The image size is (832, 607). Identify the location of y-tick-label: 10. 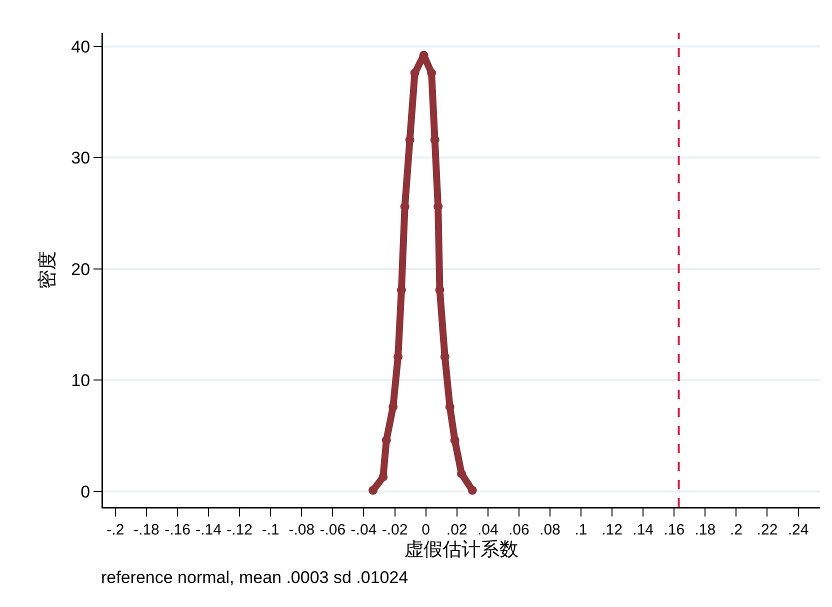
(80, 380).